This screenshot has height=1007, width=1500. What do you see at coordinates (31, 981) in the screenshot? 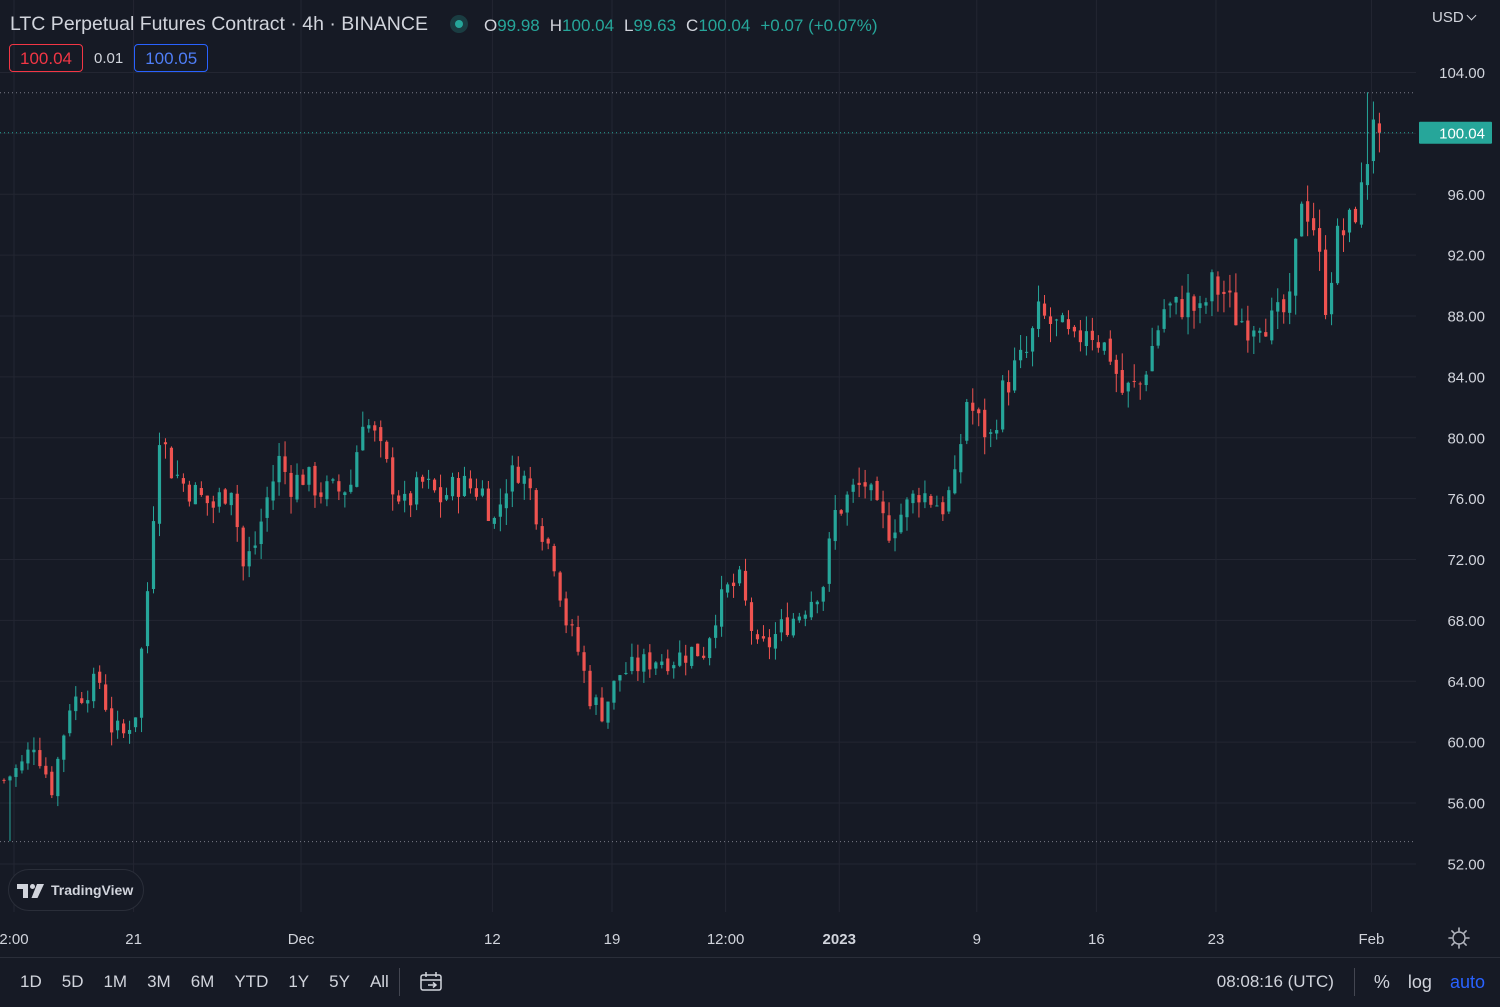
I see `range-1d-button: 1D` at bounding box center [31, 981].